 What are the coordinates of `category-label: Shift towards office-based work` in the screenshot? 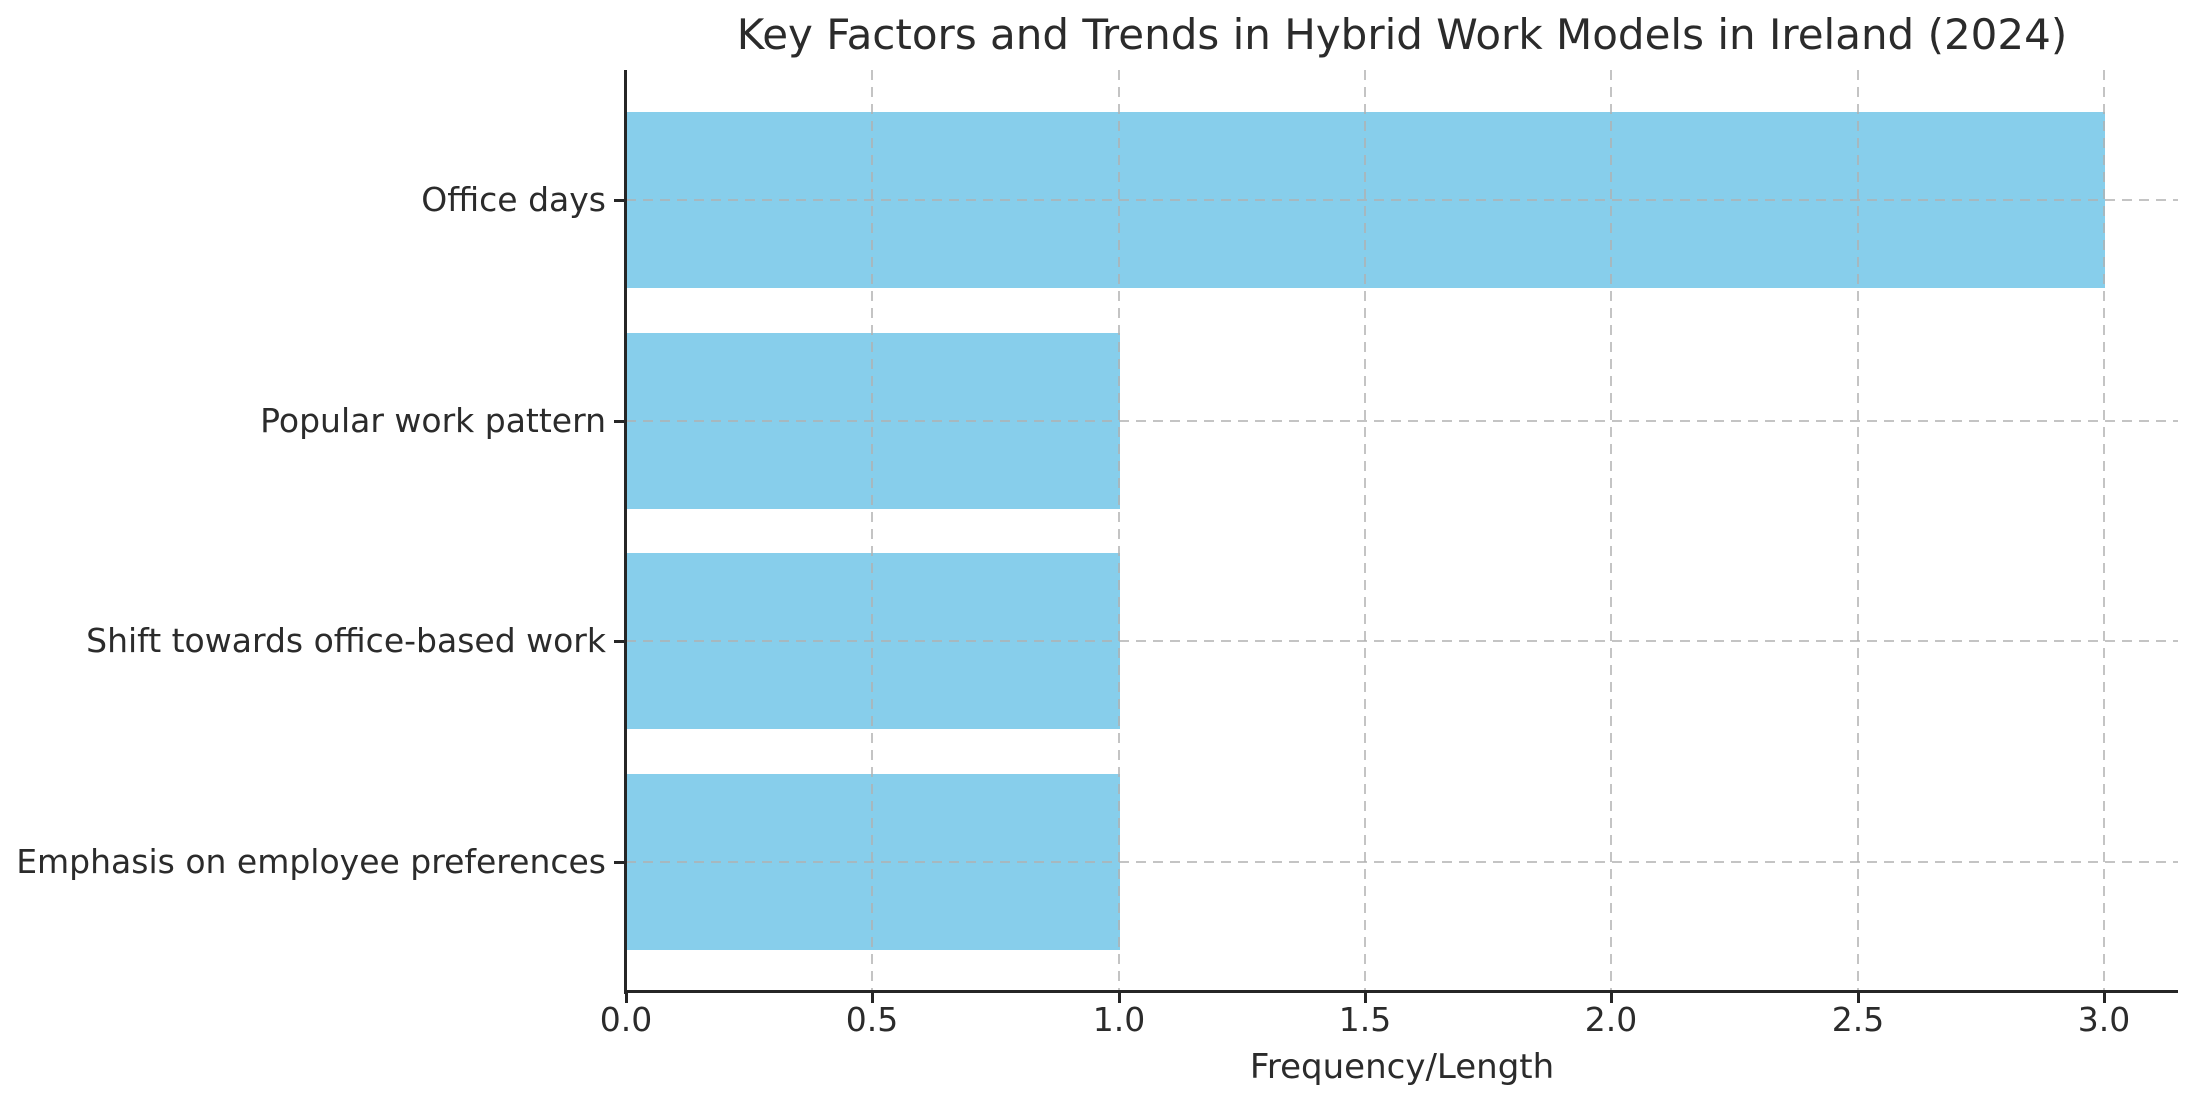 It's located at (346, 640).